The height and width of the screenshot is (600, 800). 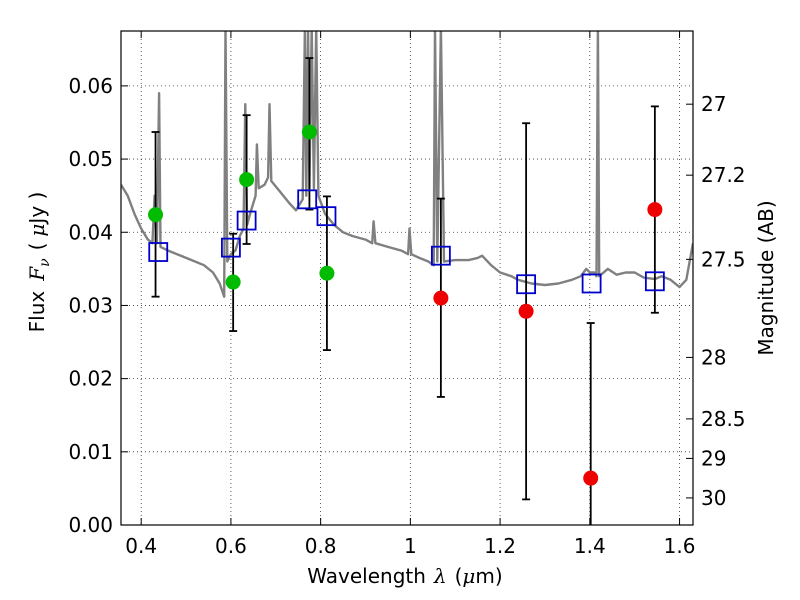 What do you see at coordinates (90, 86) in the screenshot?
I see `y-tick-label: 0.06` at bounding box center [90, 86].